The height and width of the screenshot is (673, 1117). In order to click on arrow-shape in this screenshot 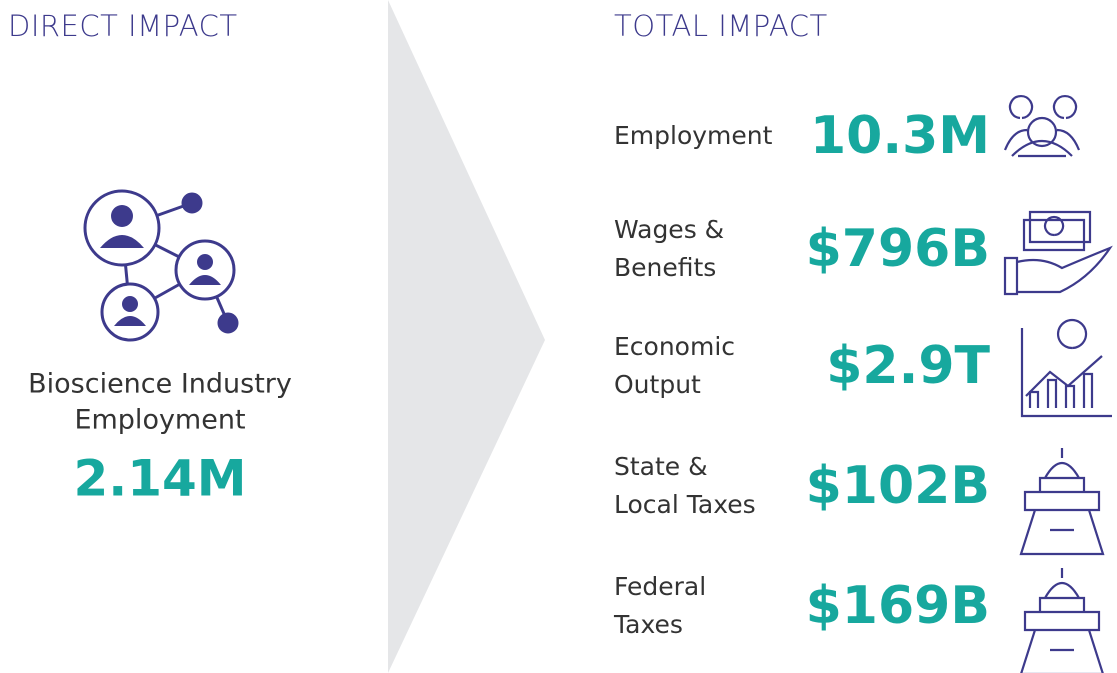, I will do `click(466, 336)`.